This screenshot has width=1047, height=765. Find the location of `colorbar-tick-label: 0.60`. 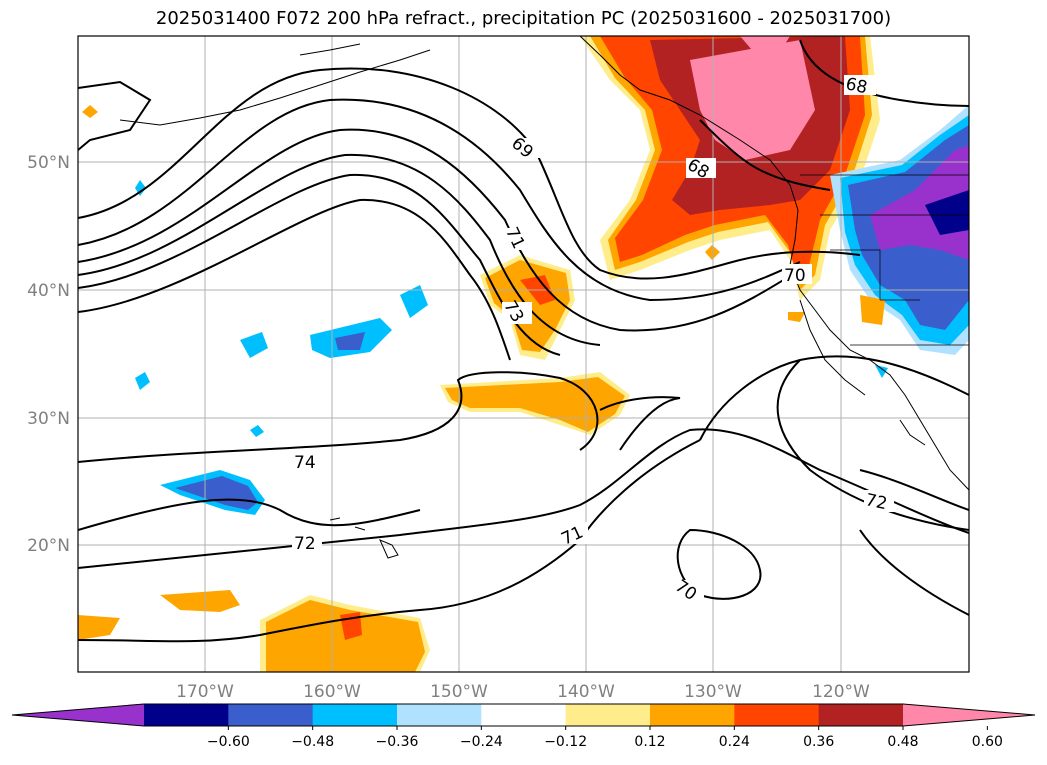

colorbar-tick-label: 0.60 is located at coordinates (987, 742).